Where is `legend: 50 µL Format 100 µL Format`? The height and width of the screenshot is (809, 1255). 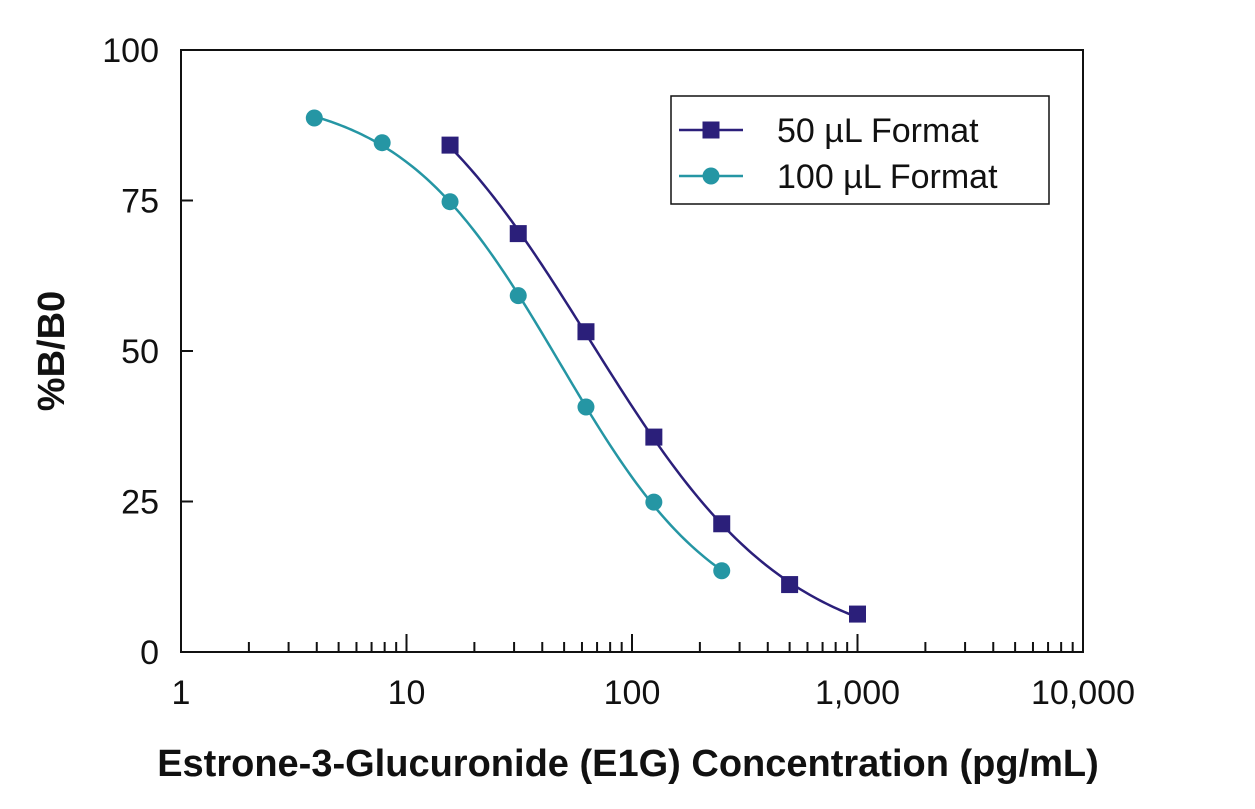 legend: 50 µL Format 100 µL Format is located at coordinates (860, 150).